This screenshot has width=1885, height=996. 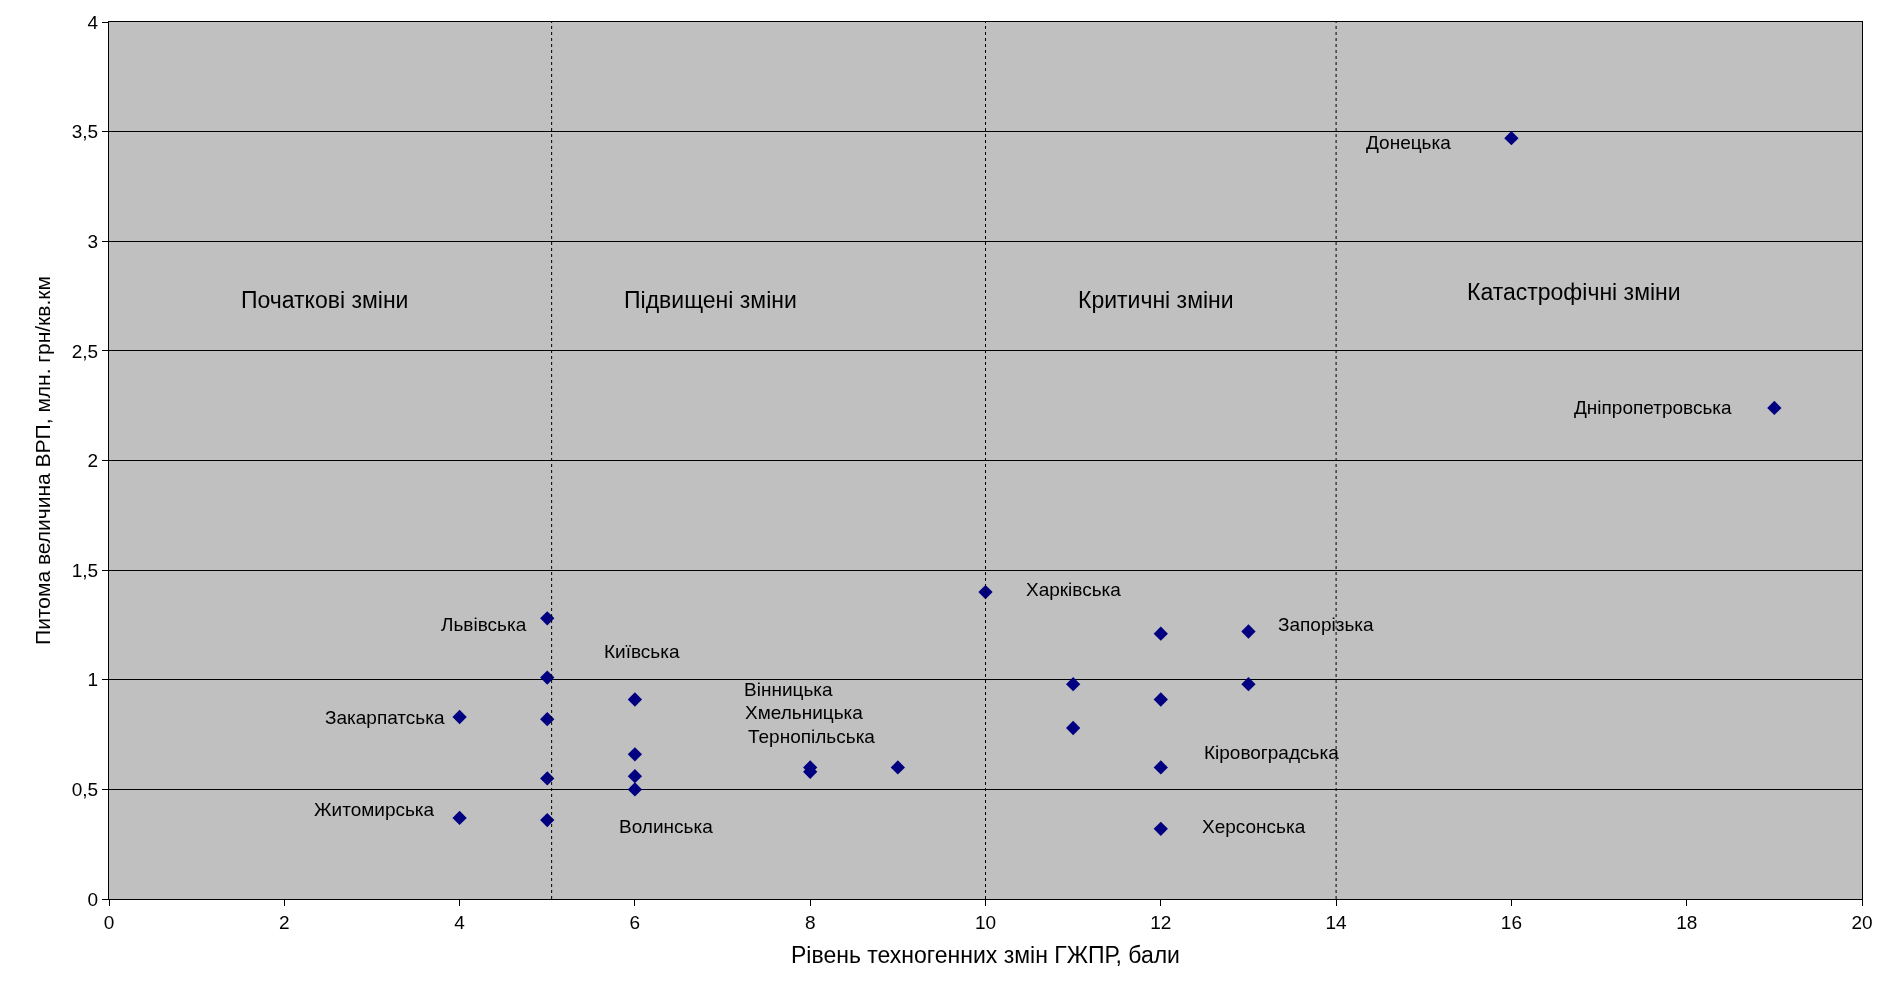 What do you see at coordinates (804, 712) in the screenshot?
I see `annotation: Хмельницька` at bounding box center [804, 712].